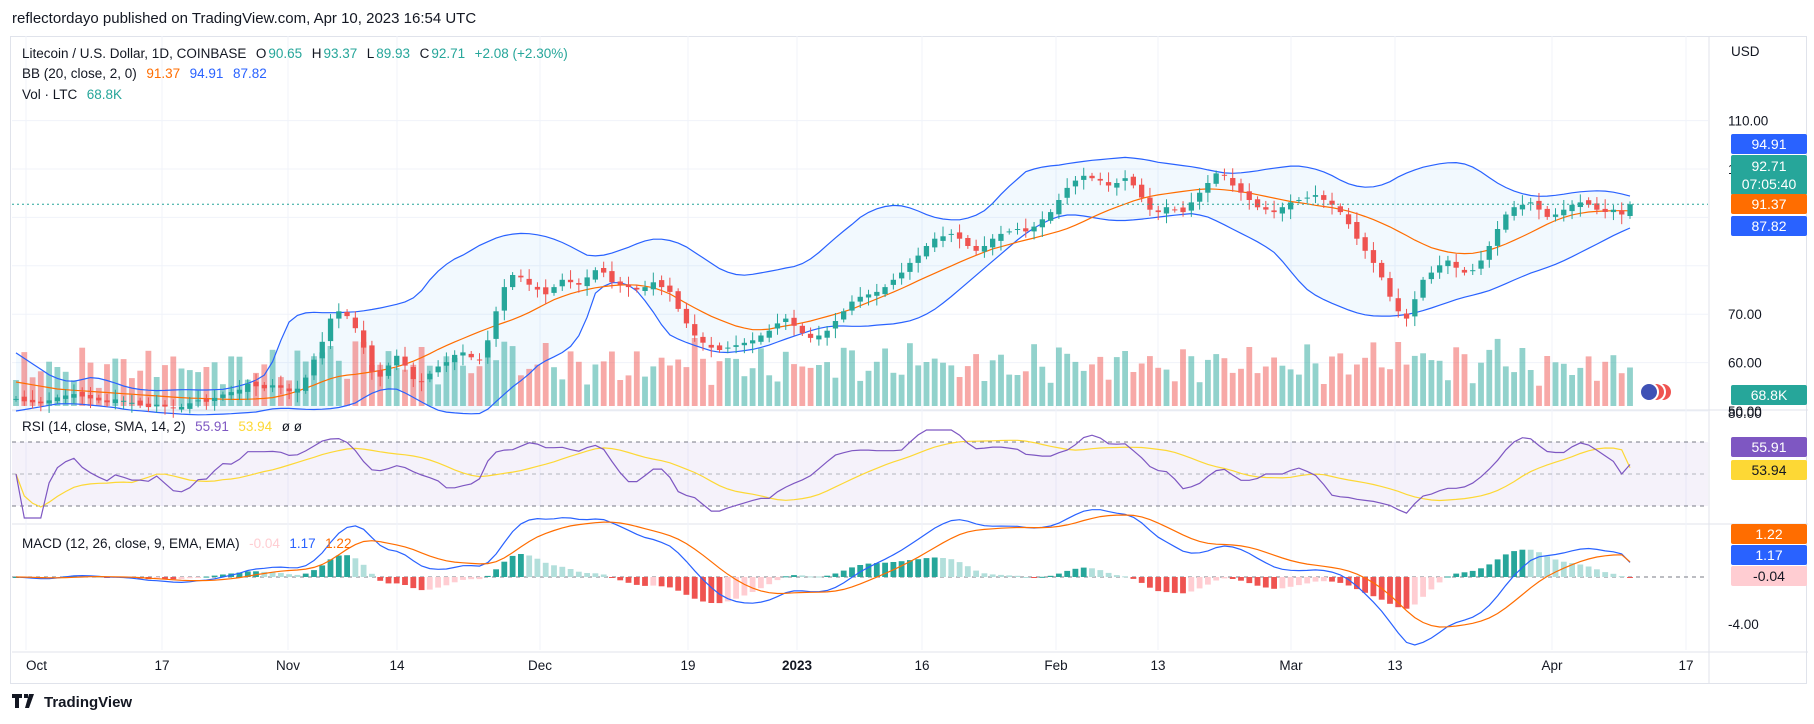 This screenshot has height=724, width=1814. I want to click on x-tick-label: Mar, so click(1291, 665).